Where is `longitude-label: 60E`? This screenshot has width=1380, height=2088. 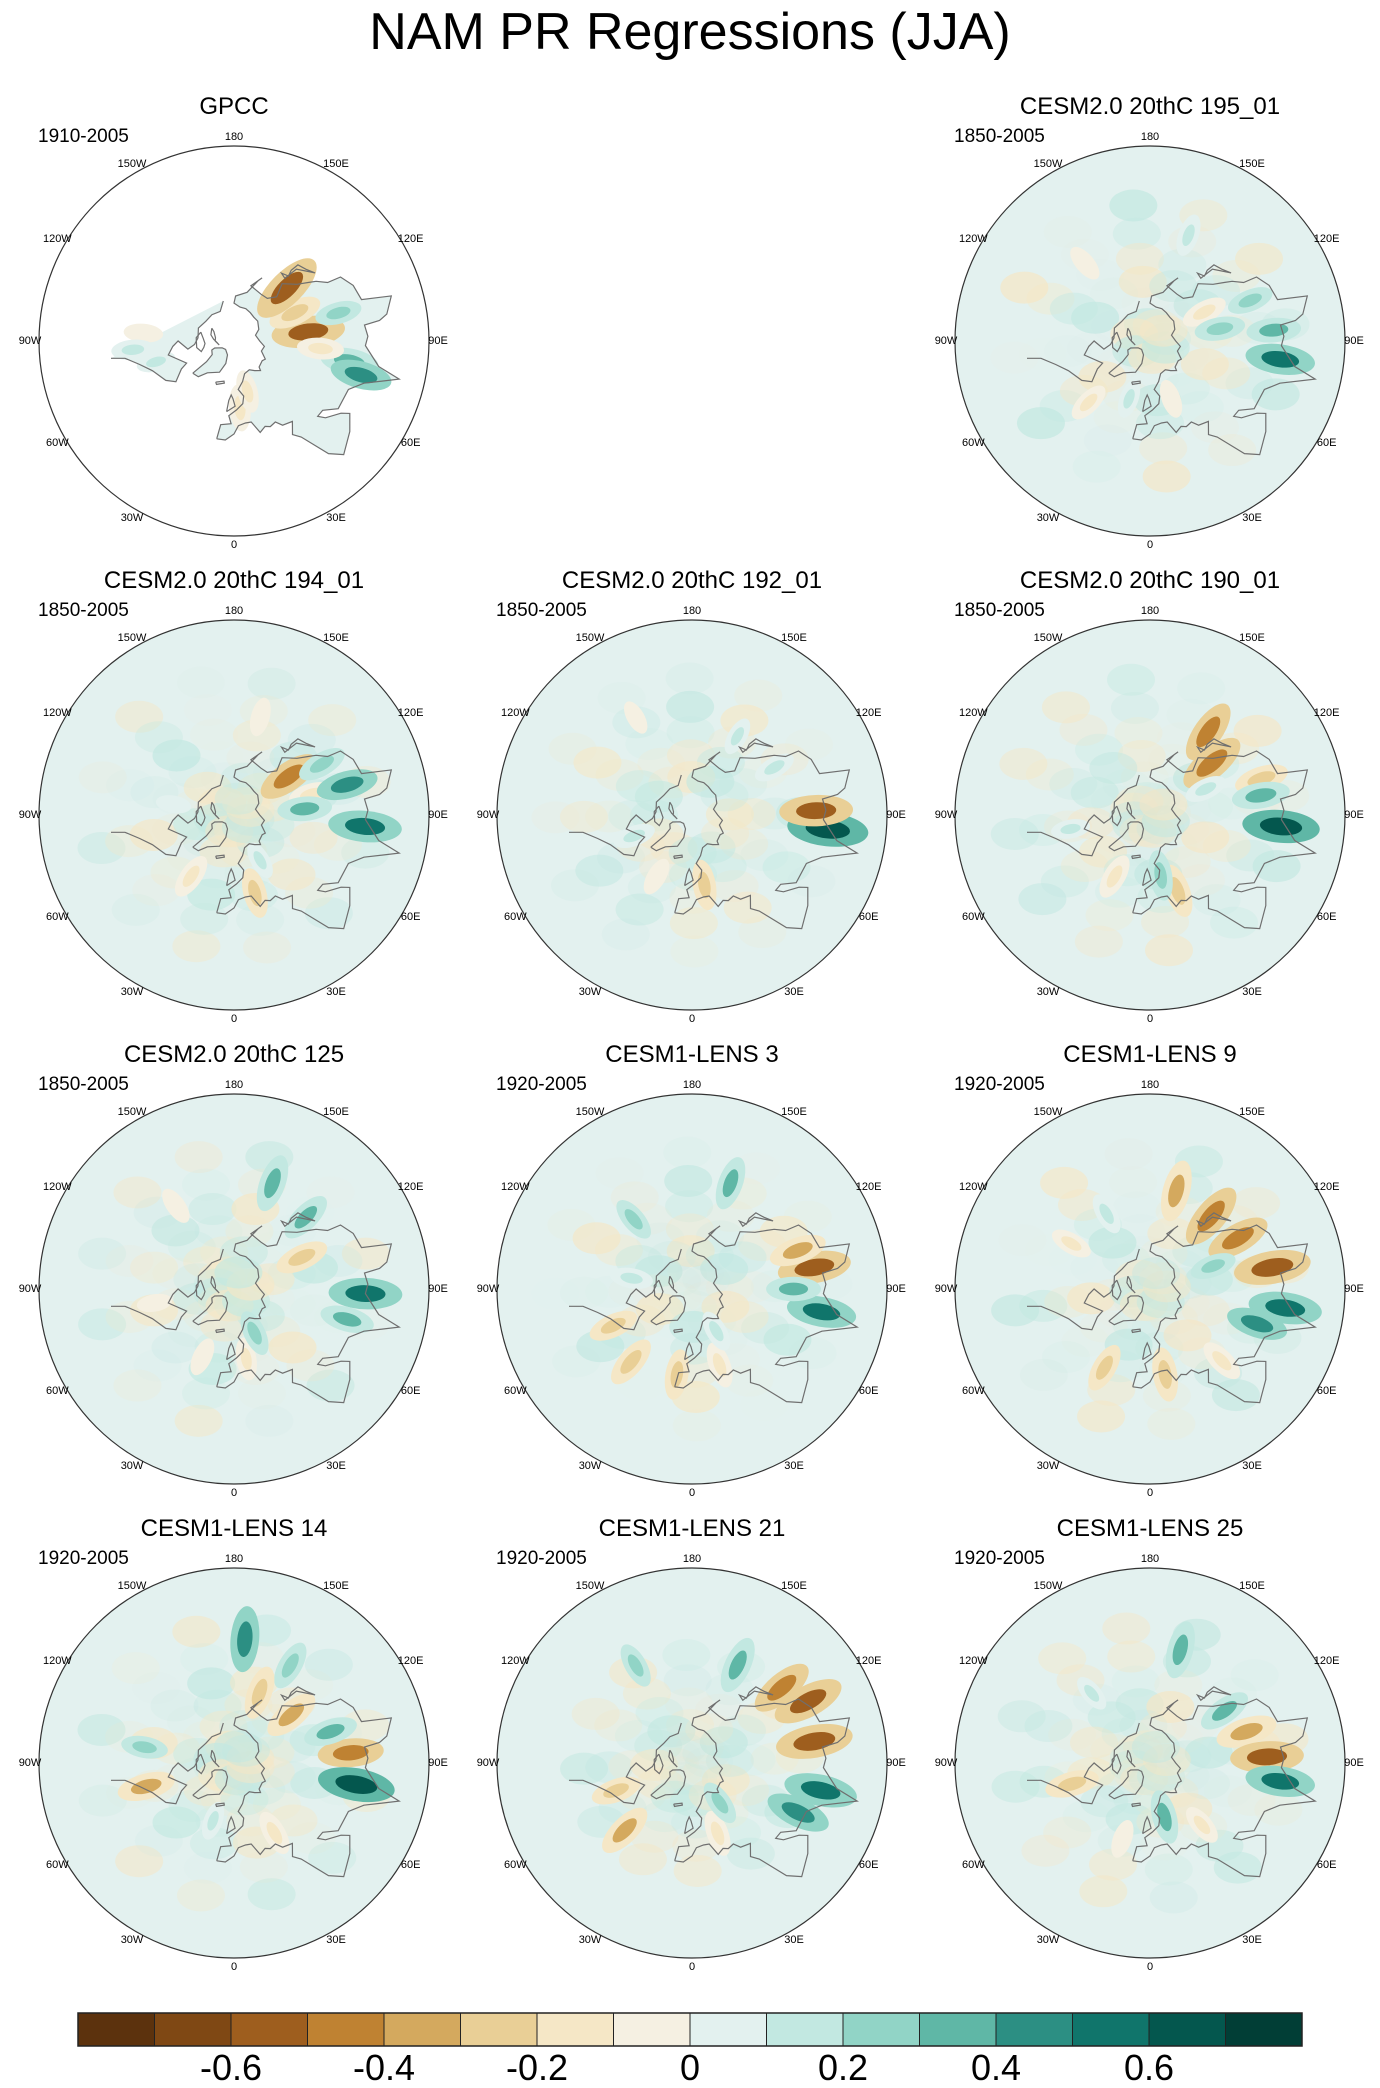 longitude-label: 60E is located at coordinates (868, 1391).